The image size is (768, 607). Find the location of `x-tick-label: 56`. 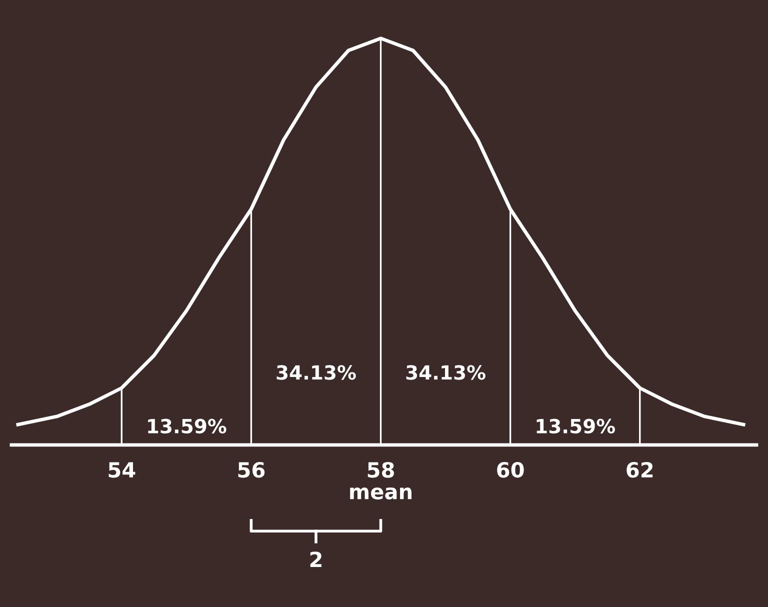

x-tick-label: 56 is located at coordinates (251, 470).